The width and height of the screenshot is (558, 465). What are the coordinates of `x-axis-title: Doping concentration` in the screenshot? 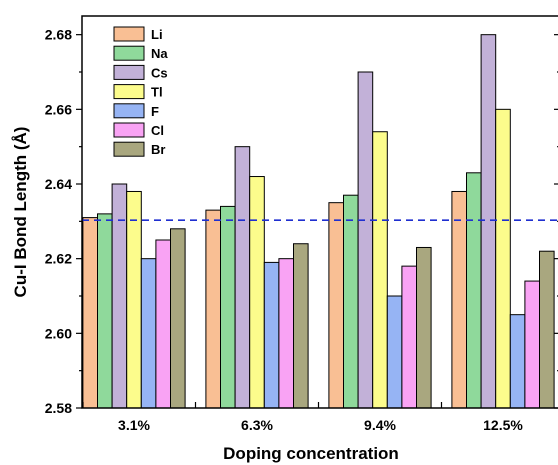 It's located at (311, 453).